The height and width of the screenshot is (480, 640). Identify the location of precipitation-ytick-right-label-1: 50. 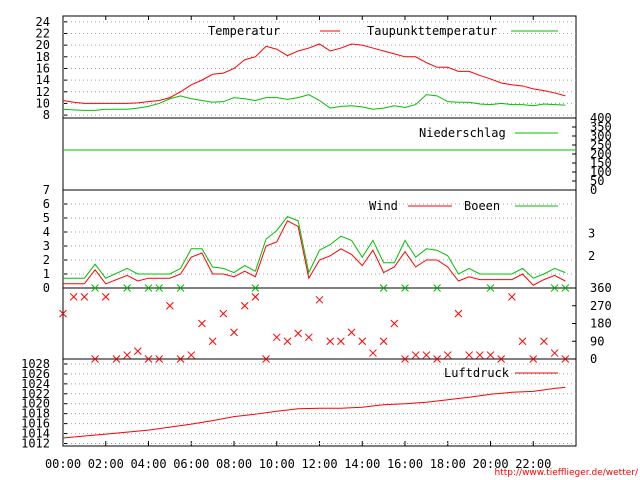
(597, 181).